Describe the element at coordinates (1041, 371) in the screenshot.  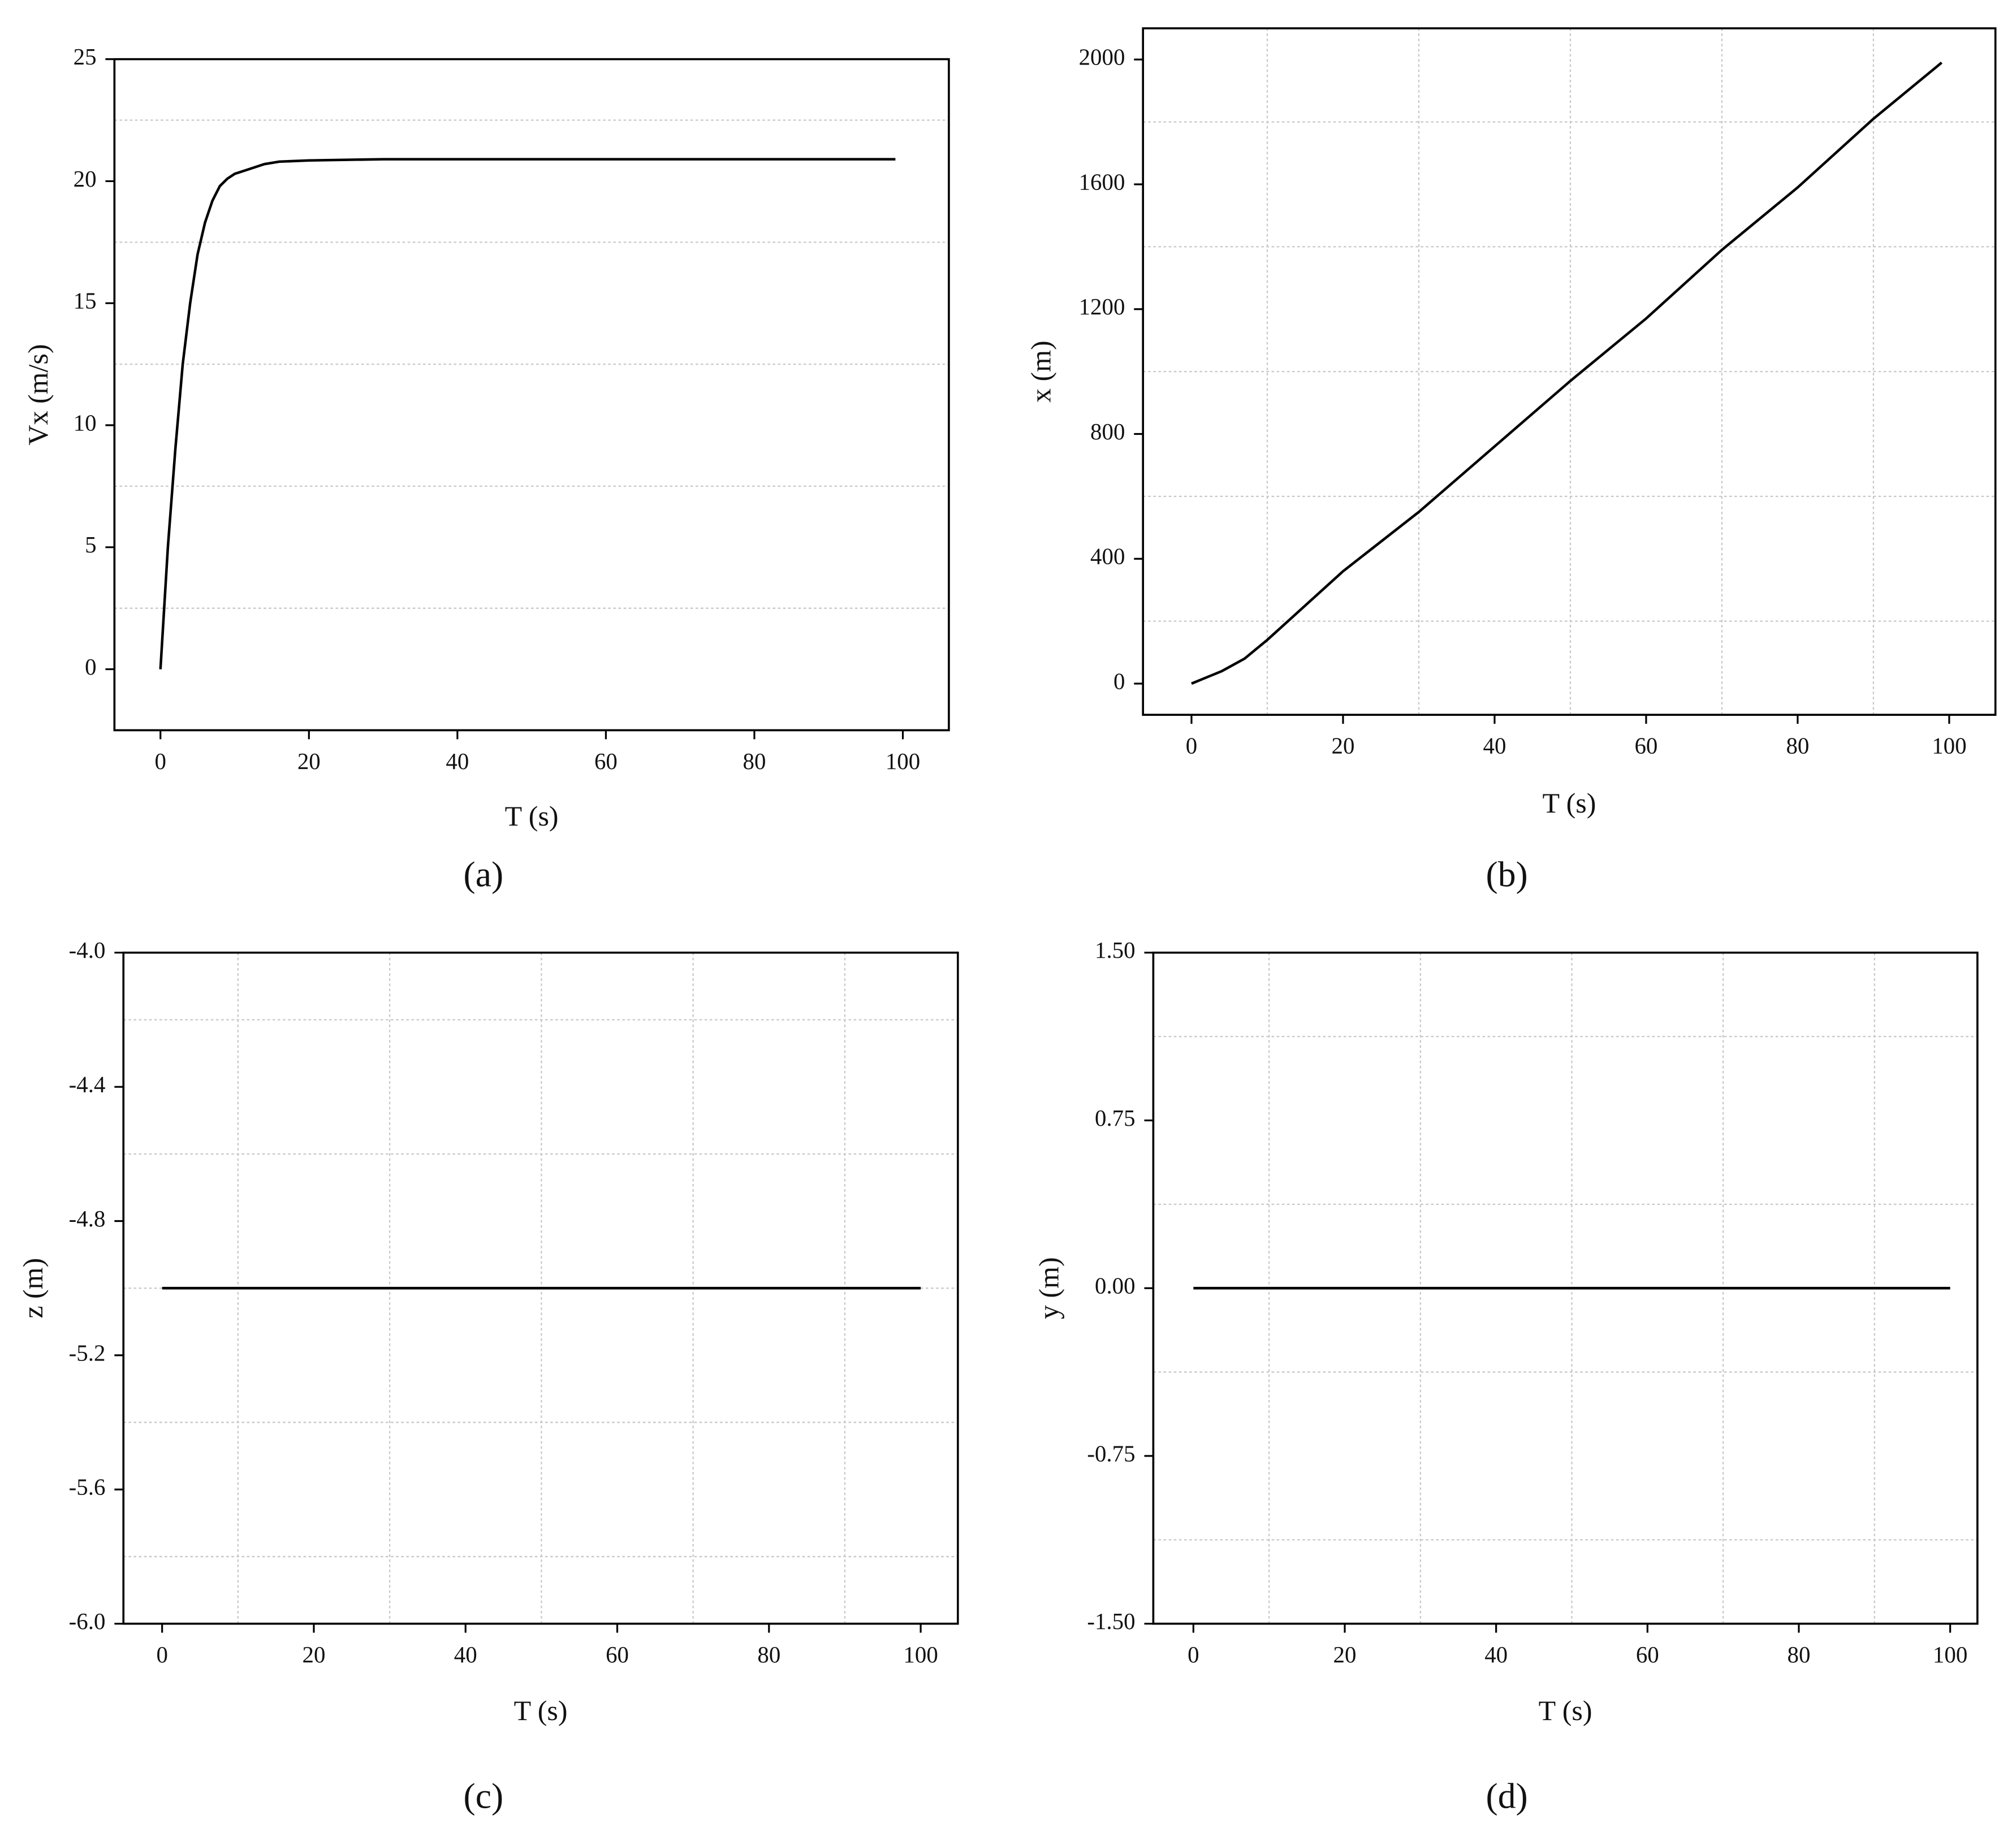
I see `y-axis-label: x (m)` at that location.